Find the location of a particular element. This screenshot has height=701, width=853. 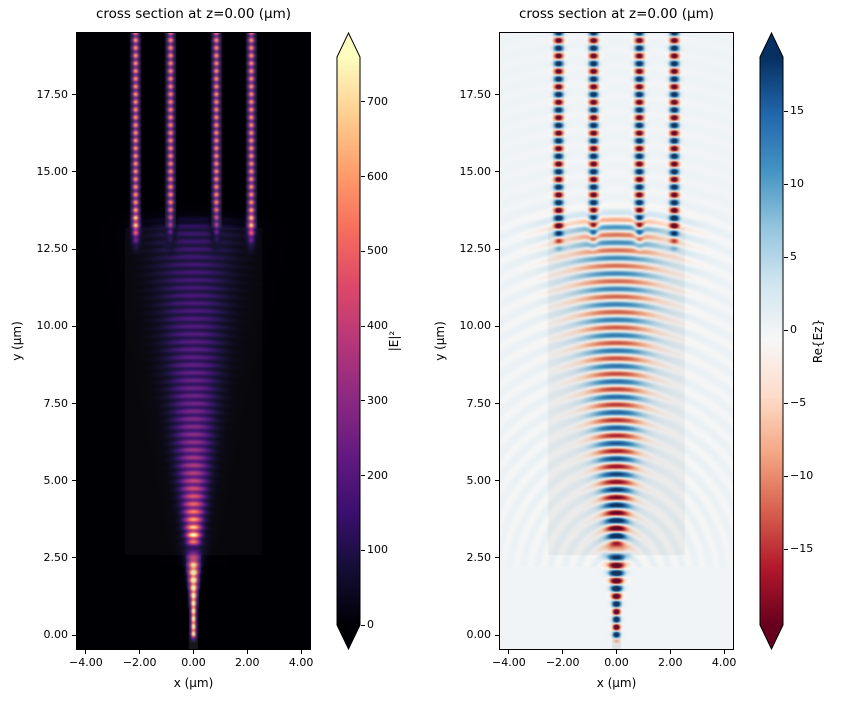

xlabel-left: x (μm) is located at coordinates (193, 683).